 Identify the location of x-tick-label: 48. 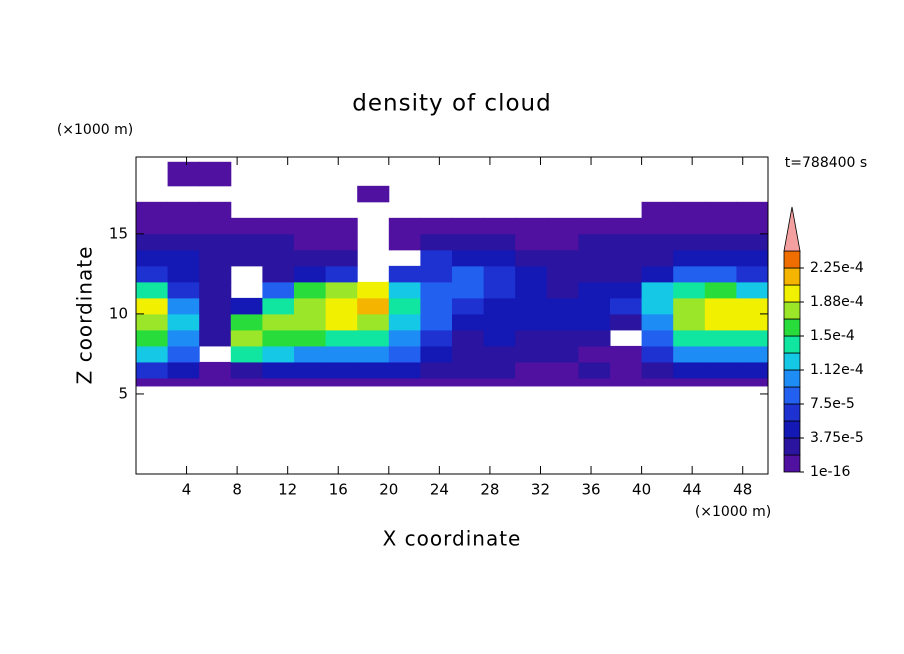
(742, 490).